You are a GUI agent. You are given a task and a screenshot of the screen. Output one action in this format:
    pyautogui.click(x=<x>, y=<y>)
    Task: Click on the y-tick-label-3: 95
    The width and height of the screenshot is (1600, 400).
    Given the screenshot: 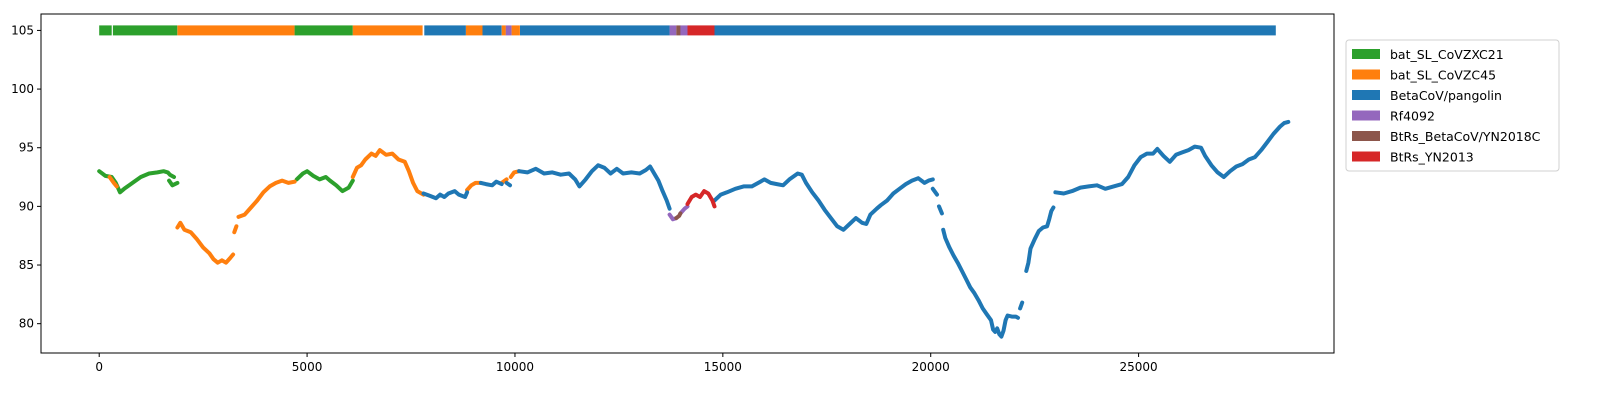 What is the action you would take?
    pyautogui.click(x=26, y=148)
    